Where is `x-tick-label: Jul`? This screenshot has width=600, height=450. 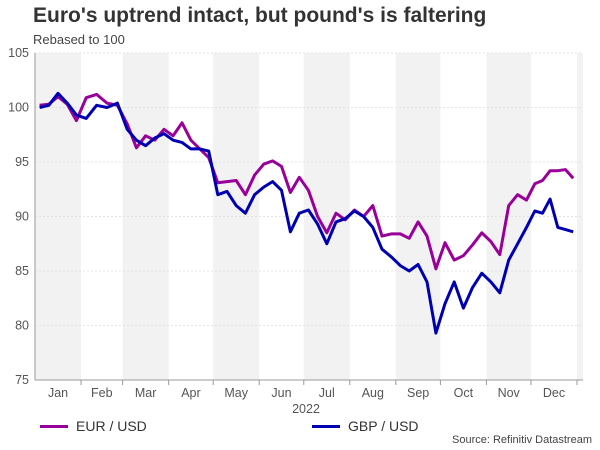 x-tick-label: Jul is located at coordinates (327, 393).